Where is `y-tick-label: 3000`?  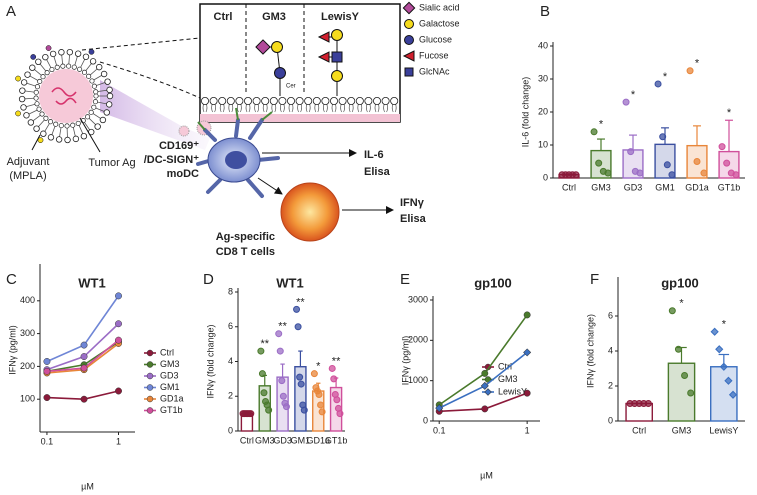
y-tick-label: 3000 is located at coordinates (418, 299).